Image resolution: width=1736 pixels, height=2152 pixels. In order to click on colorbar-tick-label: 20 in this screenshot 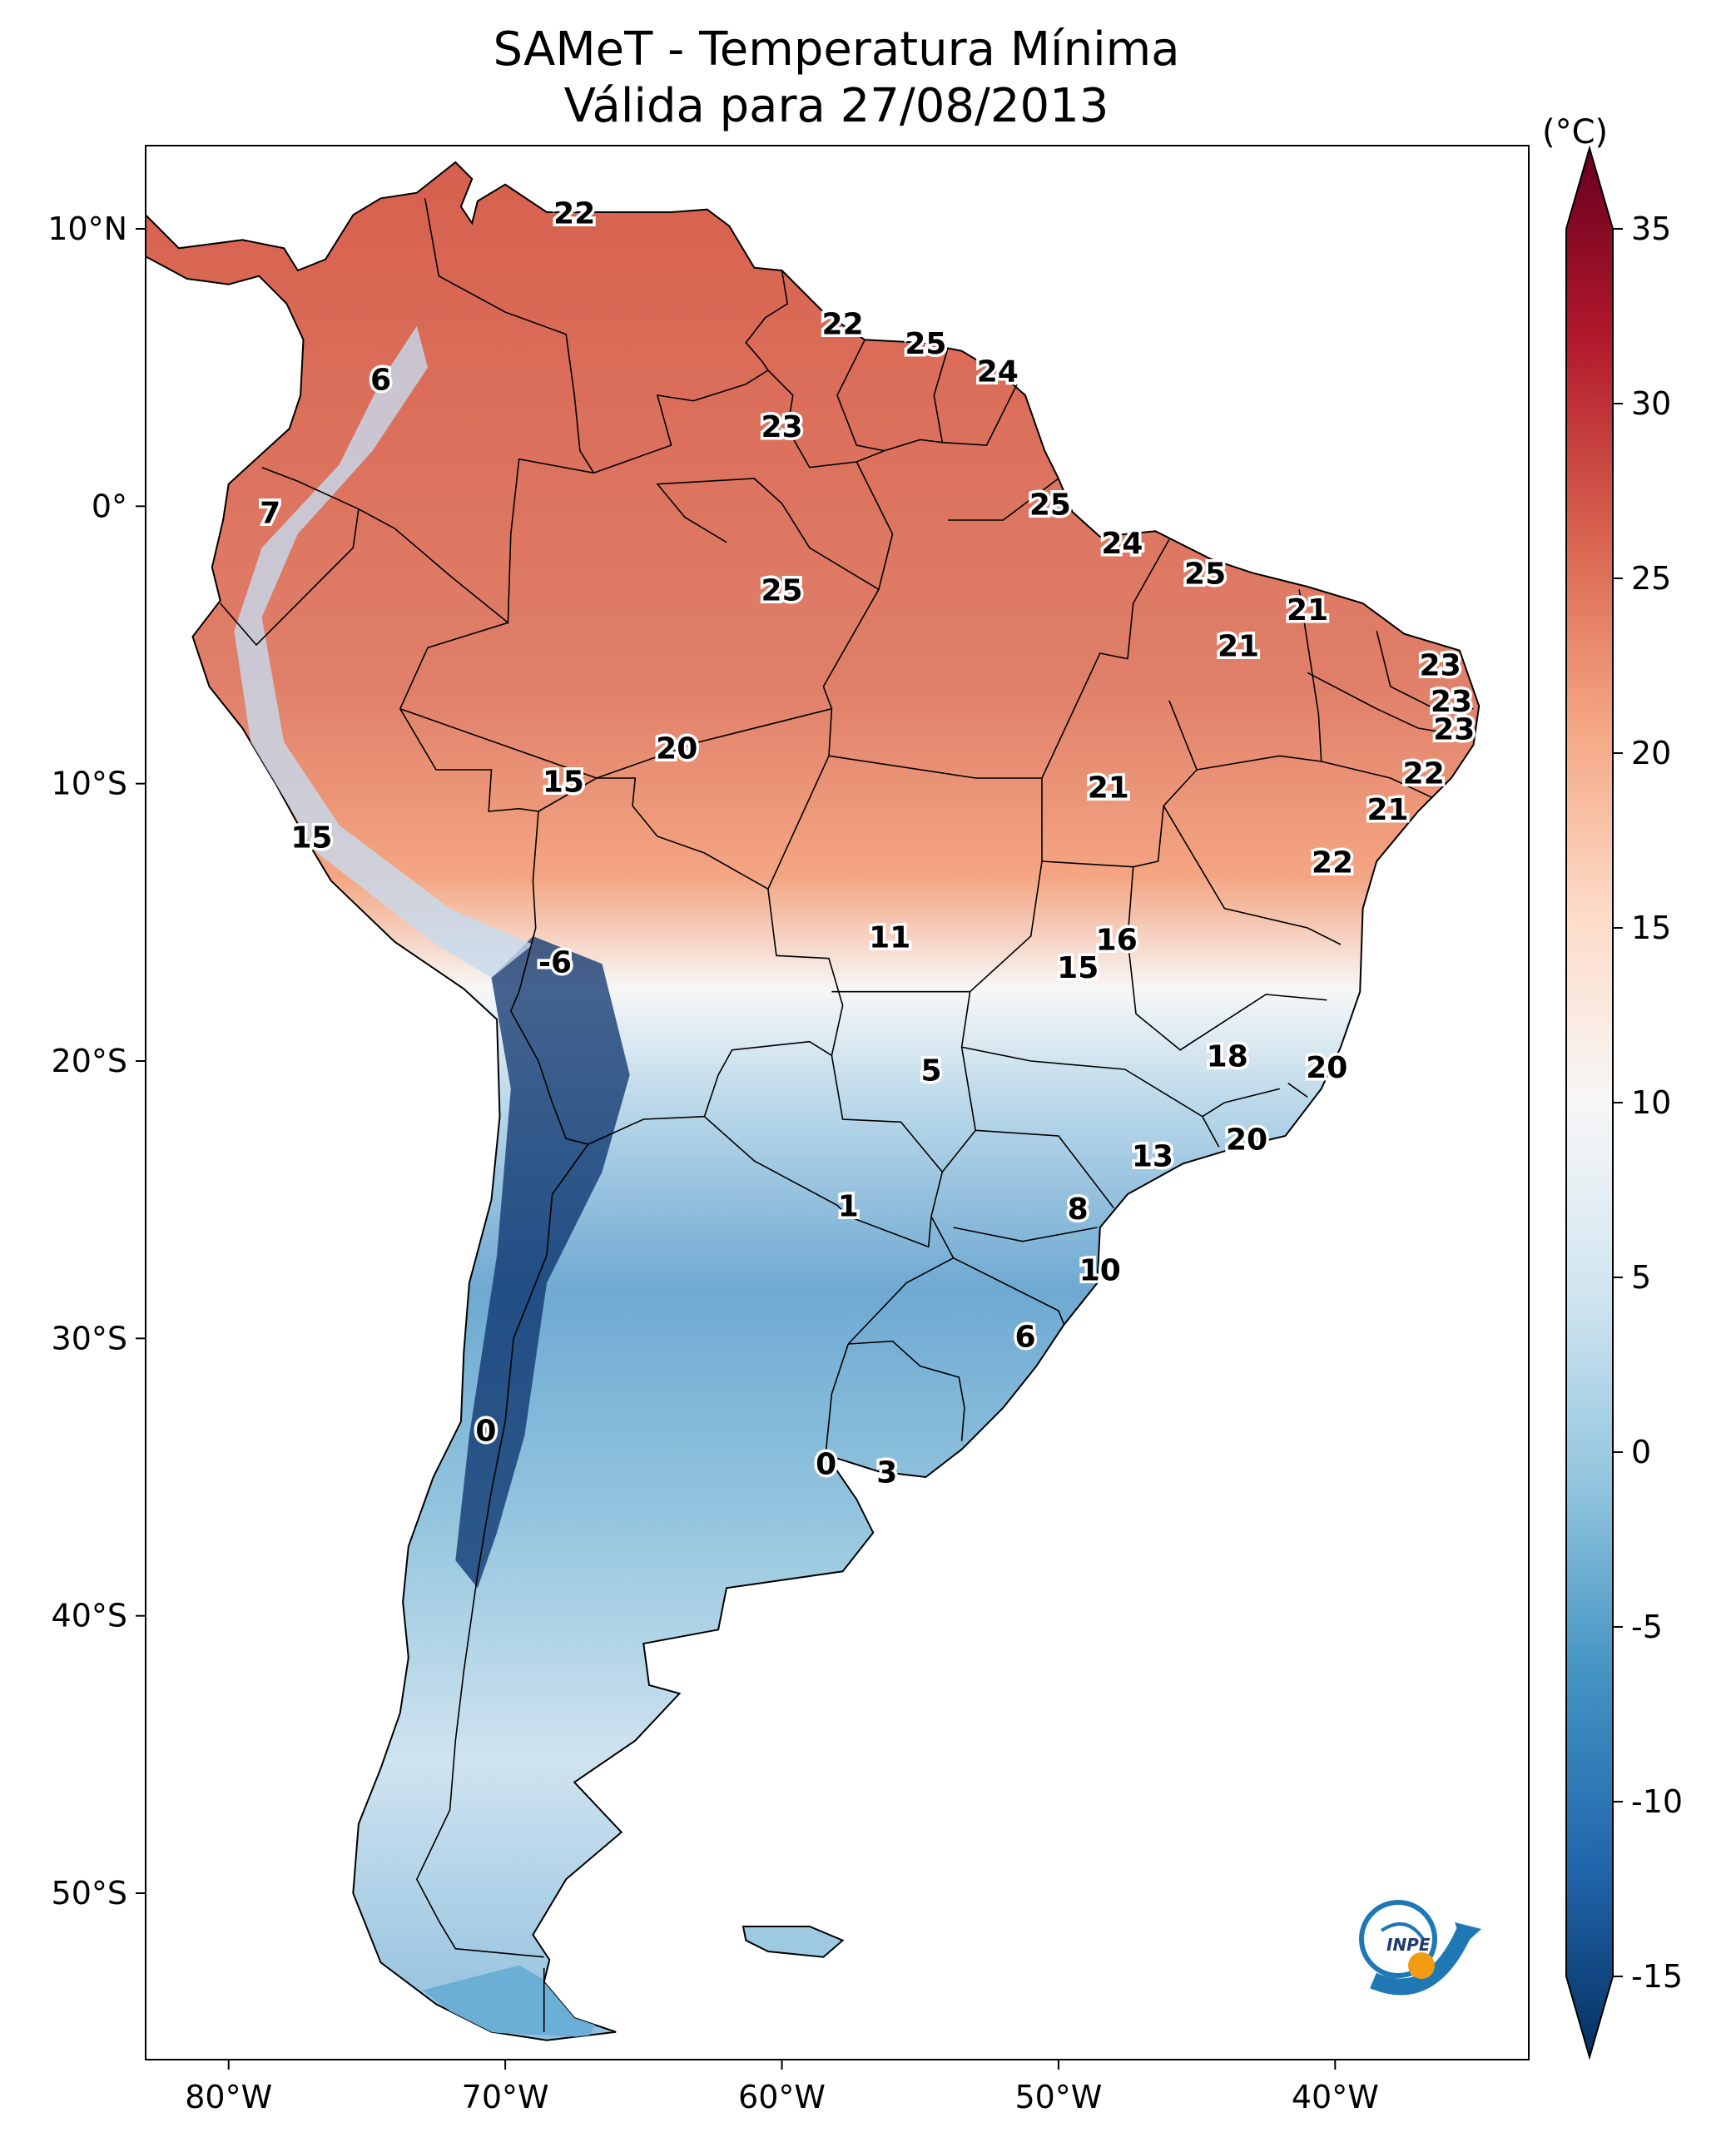, I will do `click(1651, 753)`.